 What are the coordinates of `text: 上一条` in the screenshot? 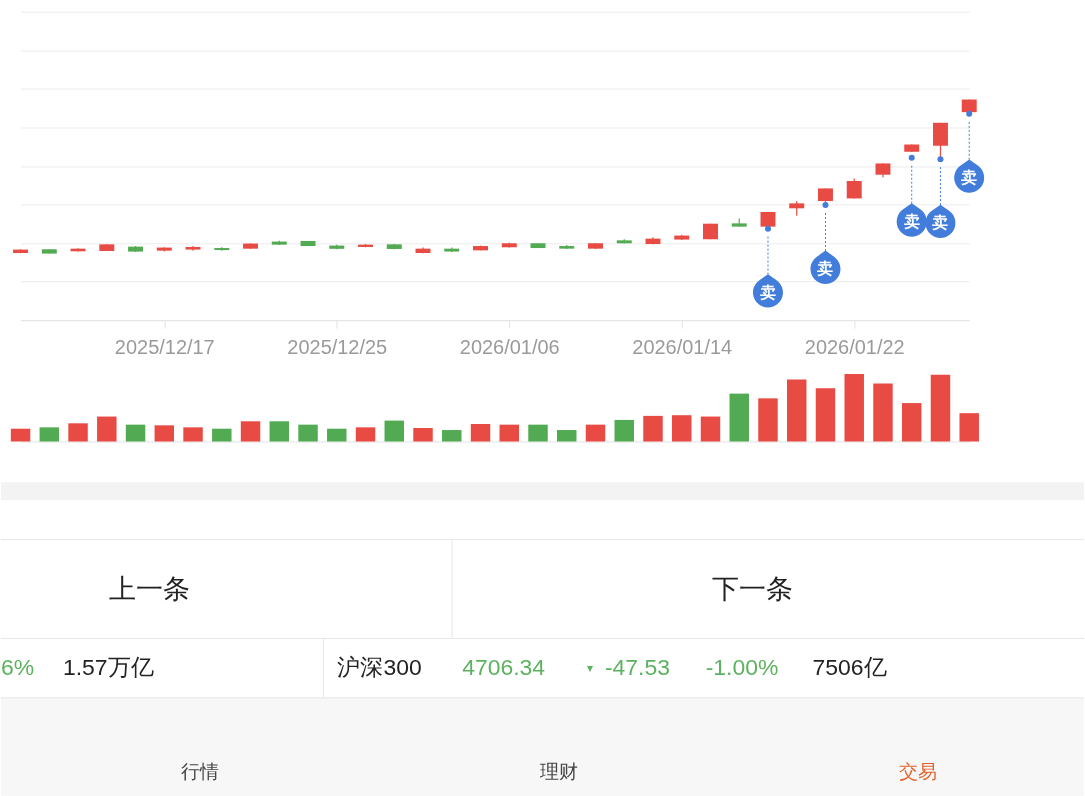 It's located at (149, 589).